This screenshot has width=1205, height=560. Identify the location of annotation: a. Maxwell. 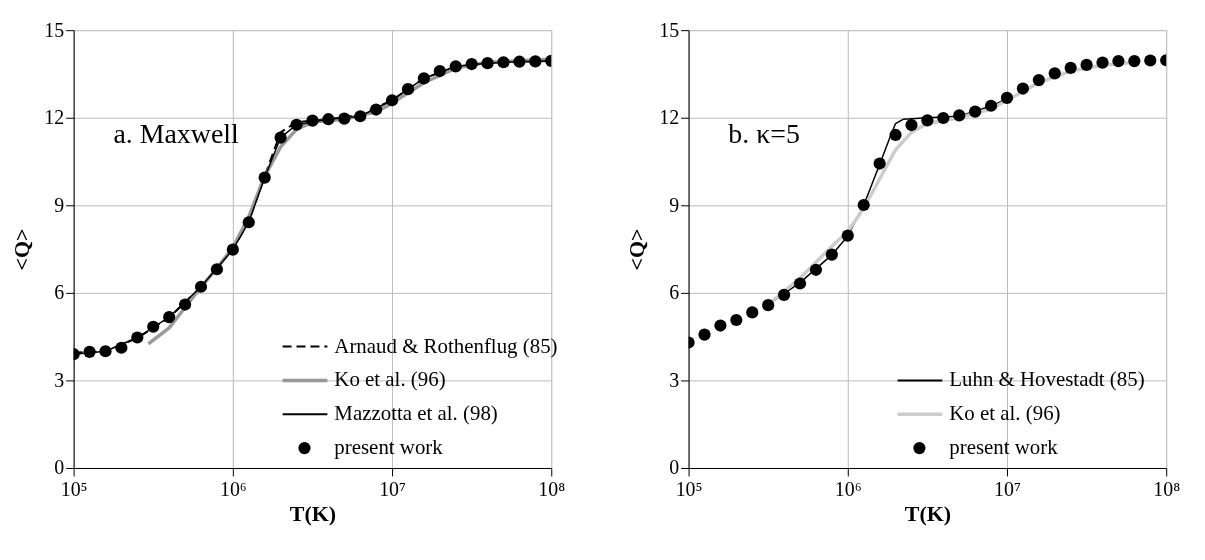
(176, 133).